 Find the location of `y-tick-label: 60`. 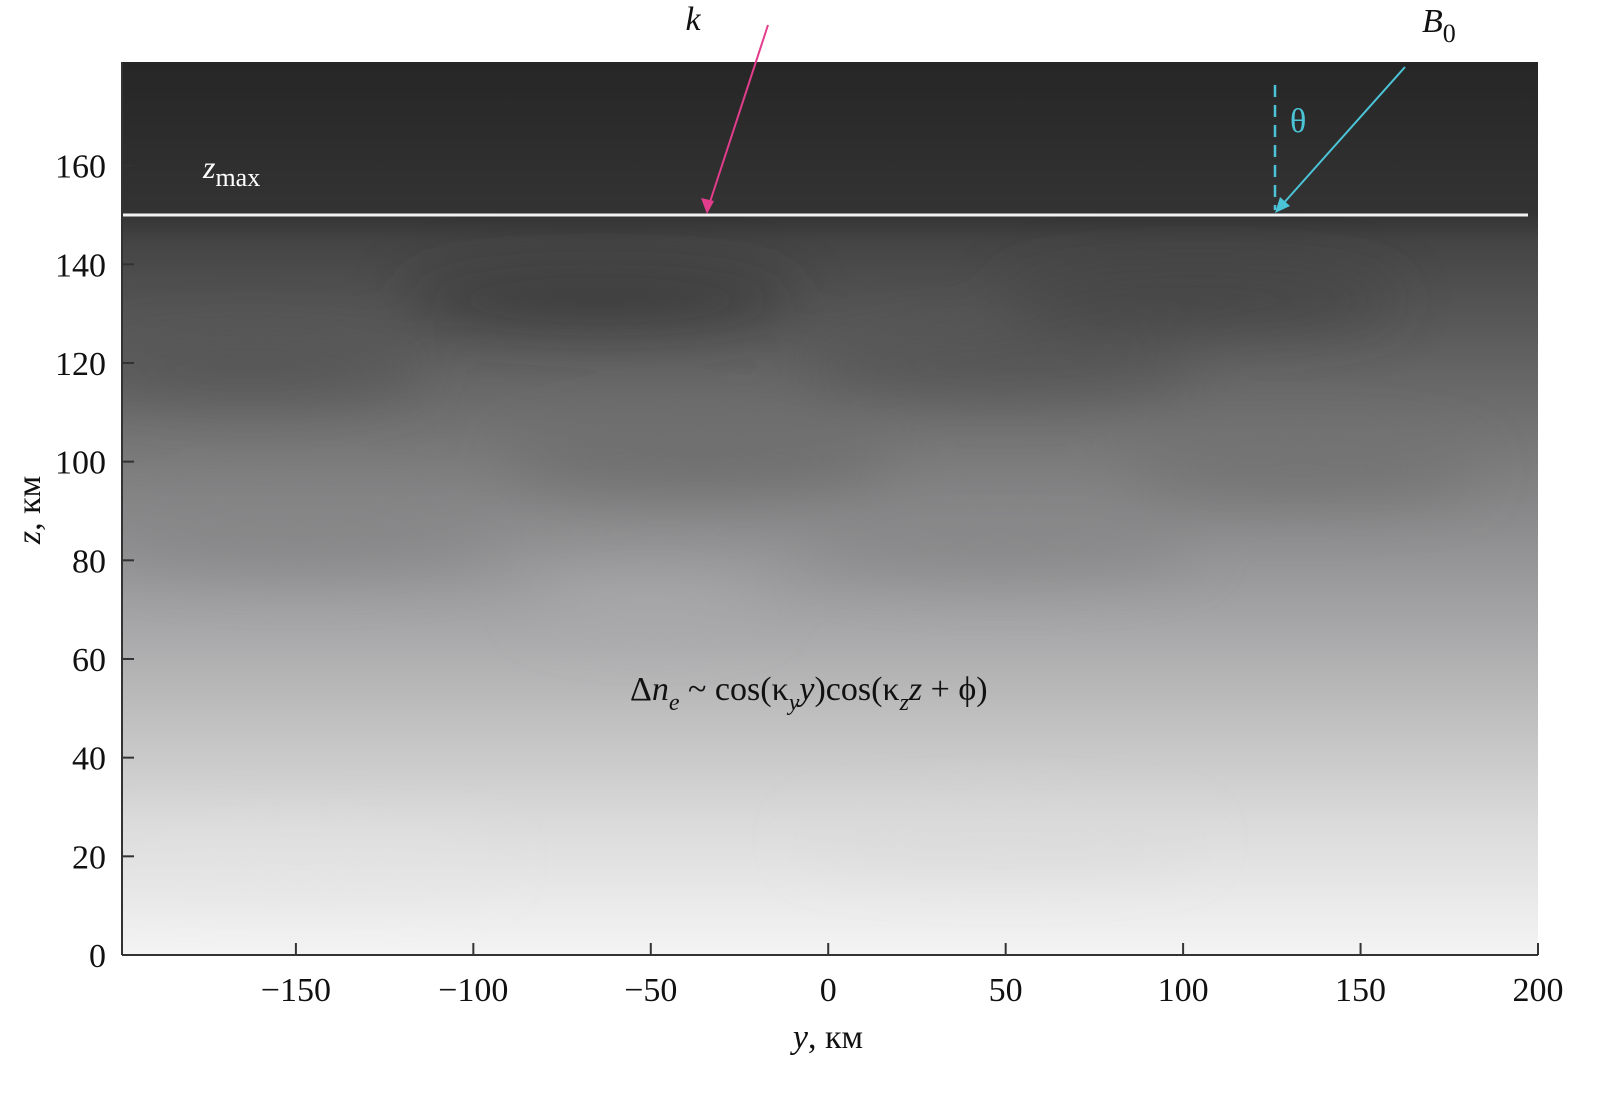

y-tick-label: 60 is located at coordinates (89, 660).